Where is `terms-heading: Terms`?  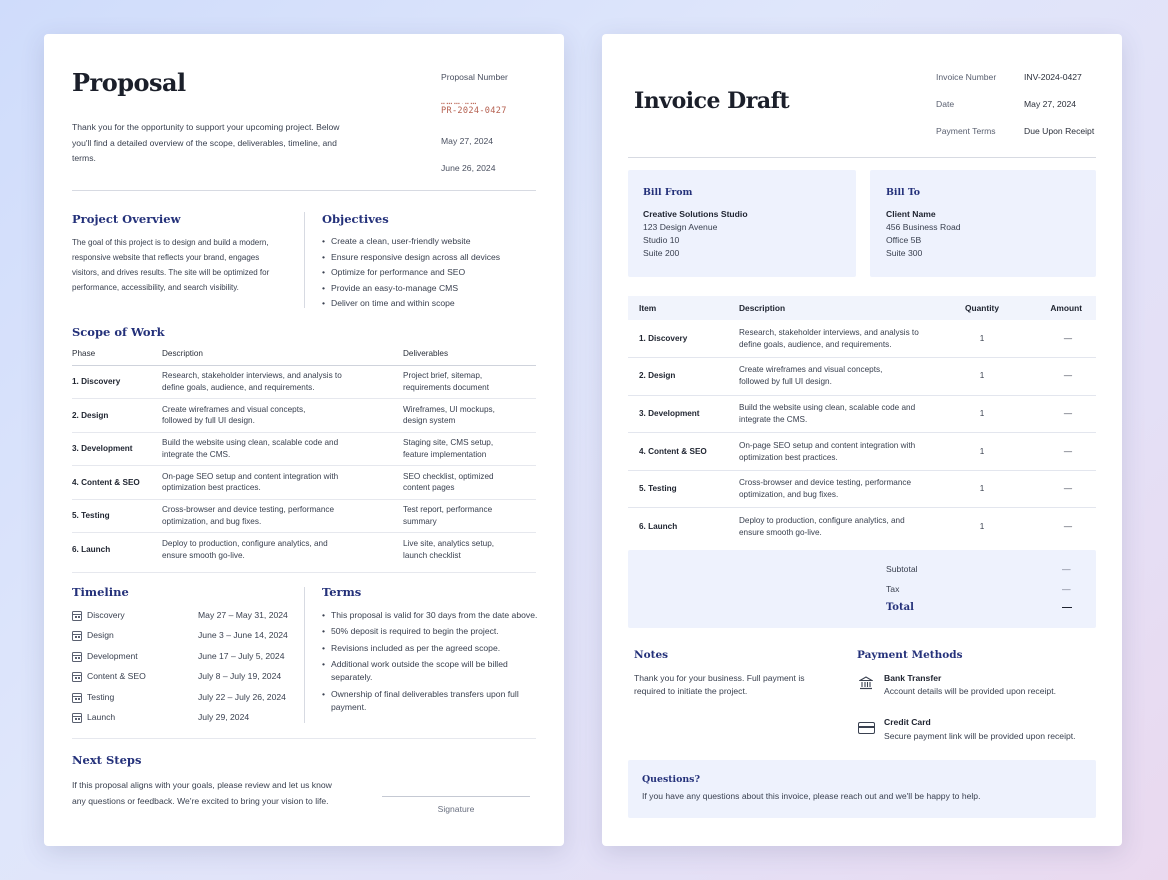
terms-heading: Terms is located at coordinates (342, 592).